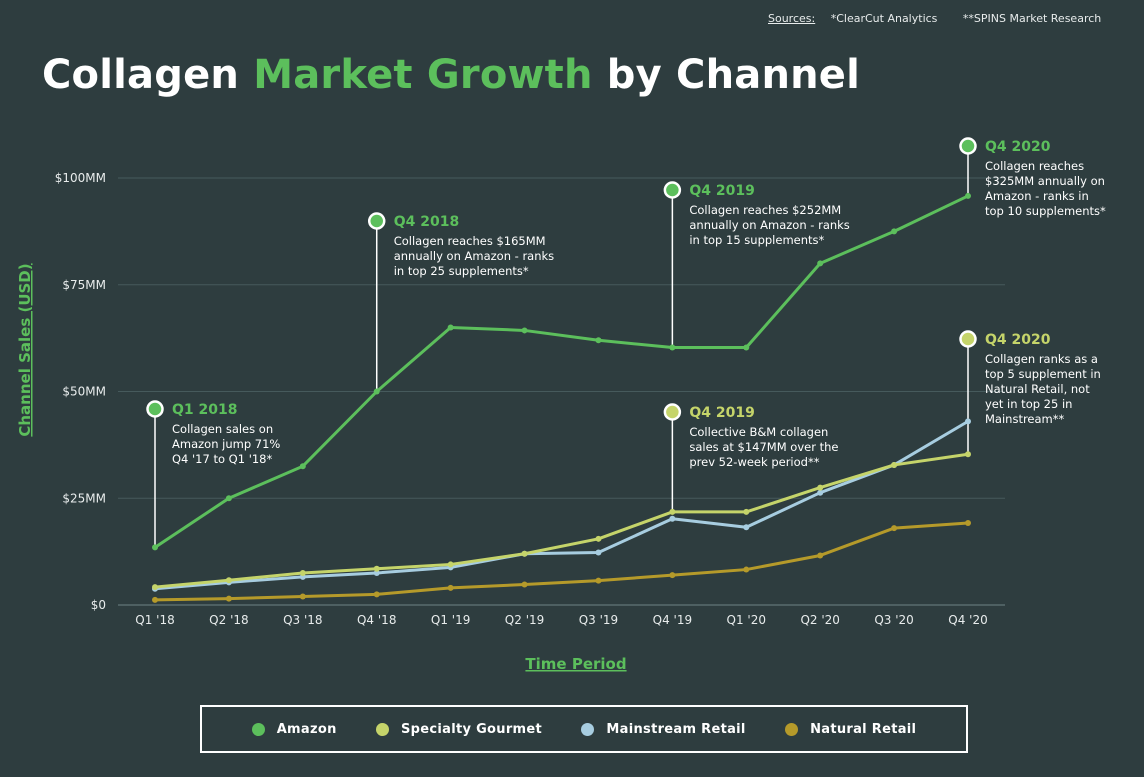 Image resolution: width=1144 pixels, height=777 pixels. I want to click on legend-label: Mainstream Retail, so click(676, 729).